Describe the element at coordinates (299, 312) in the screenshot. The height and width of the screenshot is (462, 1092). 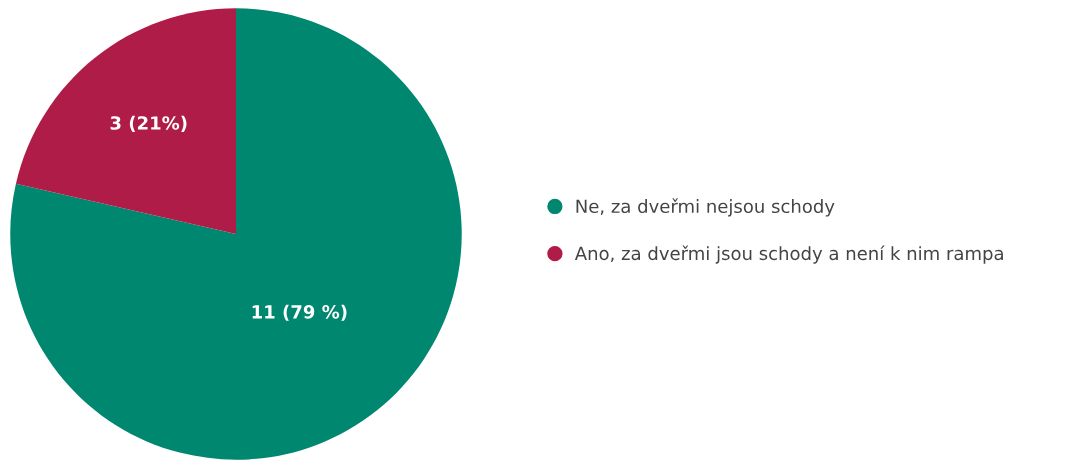
I see `data-label: 11 (79 %)` at that location.